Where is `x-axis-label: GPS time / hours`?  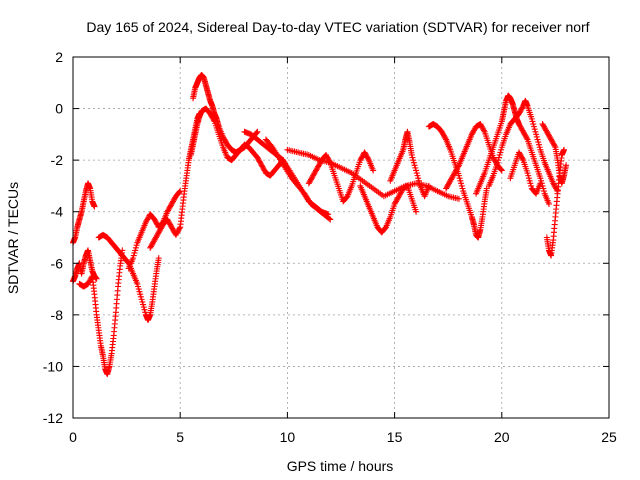
x-axis-label: GPS time / hours is located at coordinates (340, 466).